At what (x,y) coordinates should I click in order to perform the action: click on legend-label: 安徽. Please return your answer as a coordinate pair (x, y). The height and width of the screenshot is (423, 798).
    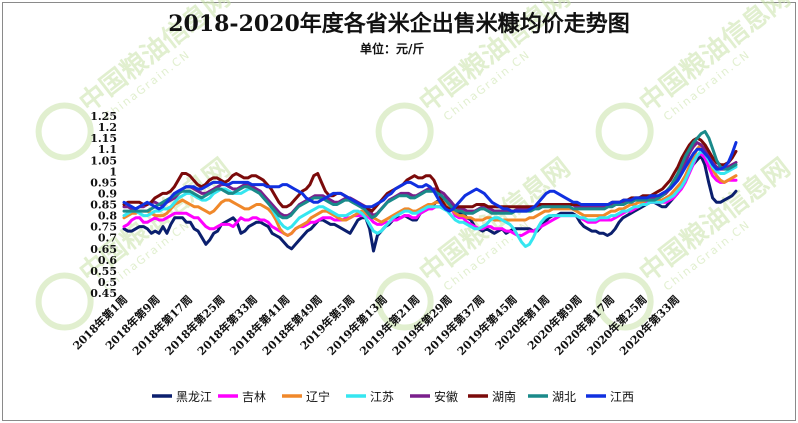
    Looking at the image, I should click on (446, 396).